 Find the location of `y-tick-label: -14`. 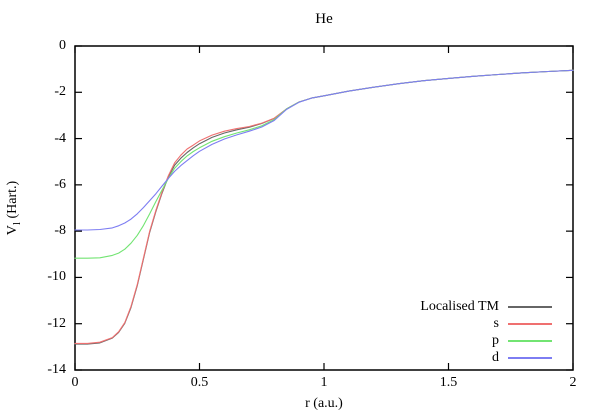

y-tick-label: -14 is located at coordinates (56, 369).